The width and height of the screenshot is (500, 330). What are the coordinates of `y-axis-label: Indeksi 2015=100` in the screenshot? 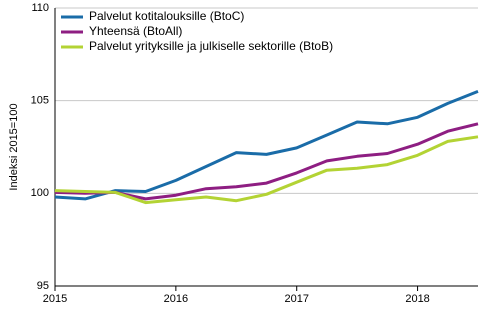 It's located at (14, 146).